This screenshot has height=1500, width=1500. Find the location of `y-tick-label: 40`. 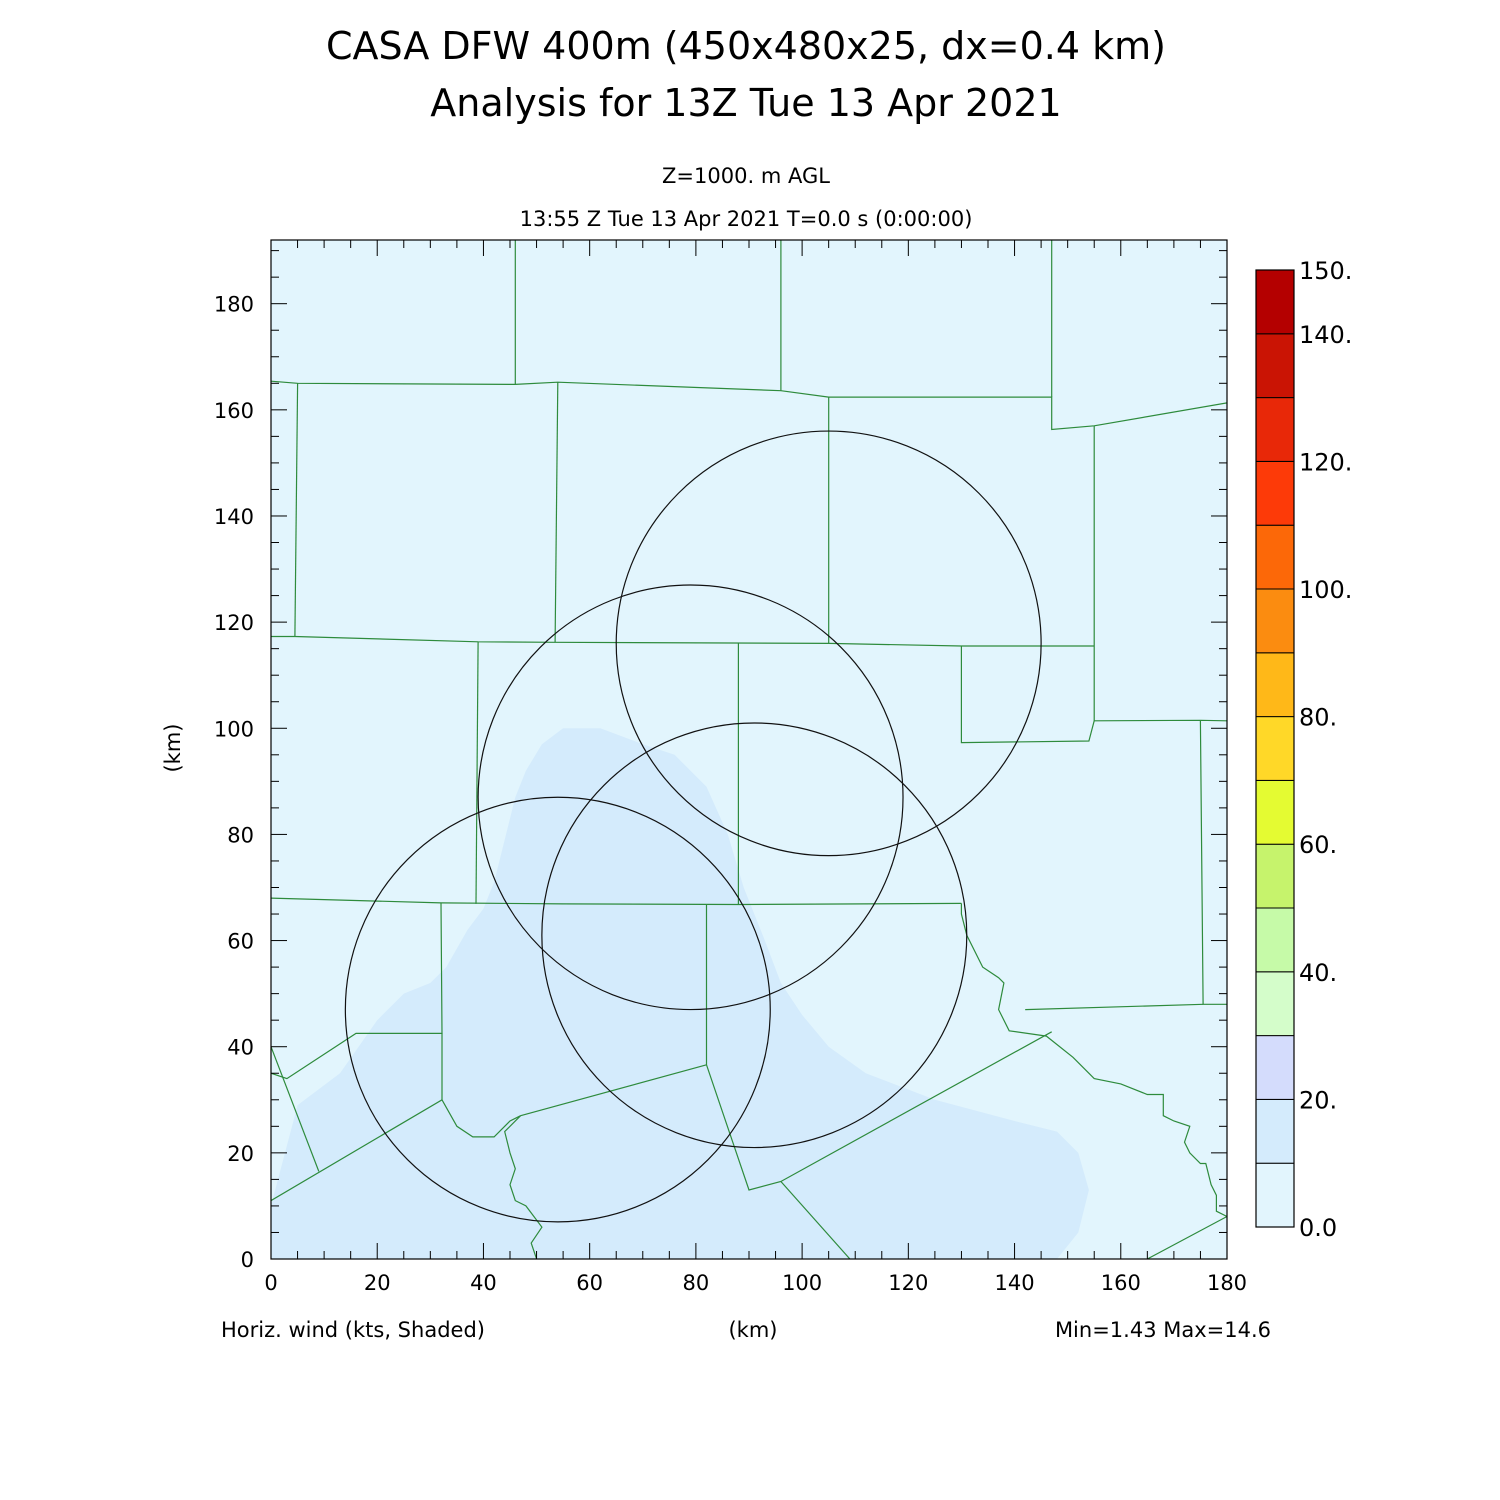

y-tick-label: 40 is located at coordinates (240, 1048).